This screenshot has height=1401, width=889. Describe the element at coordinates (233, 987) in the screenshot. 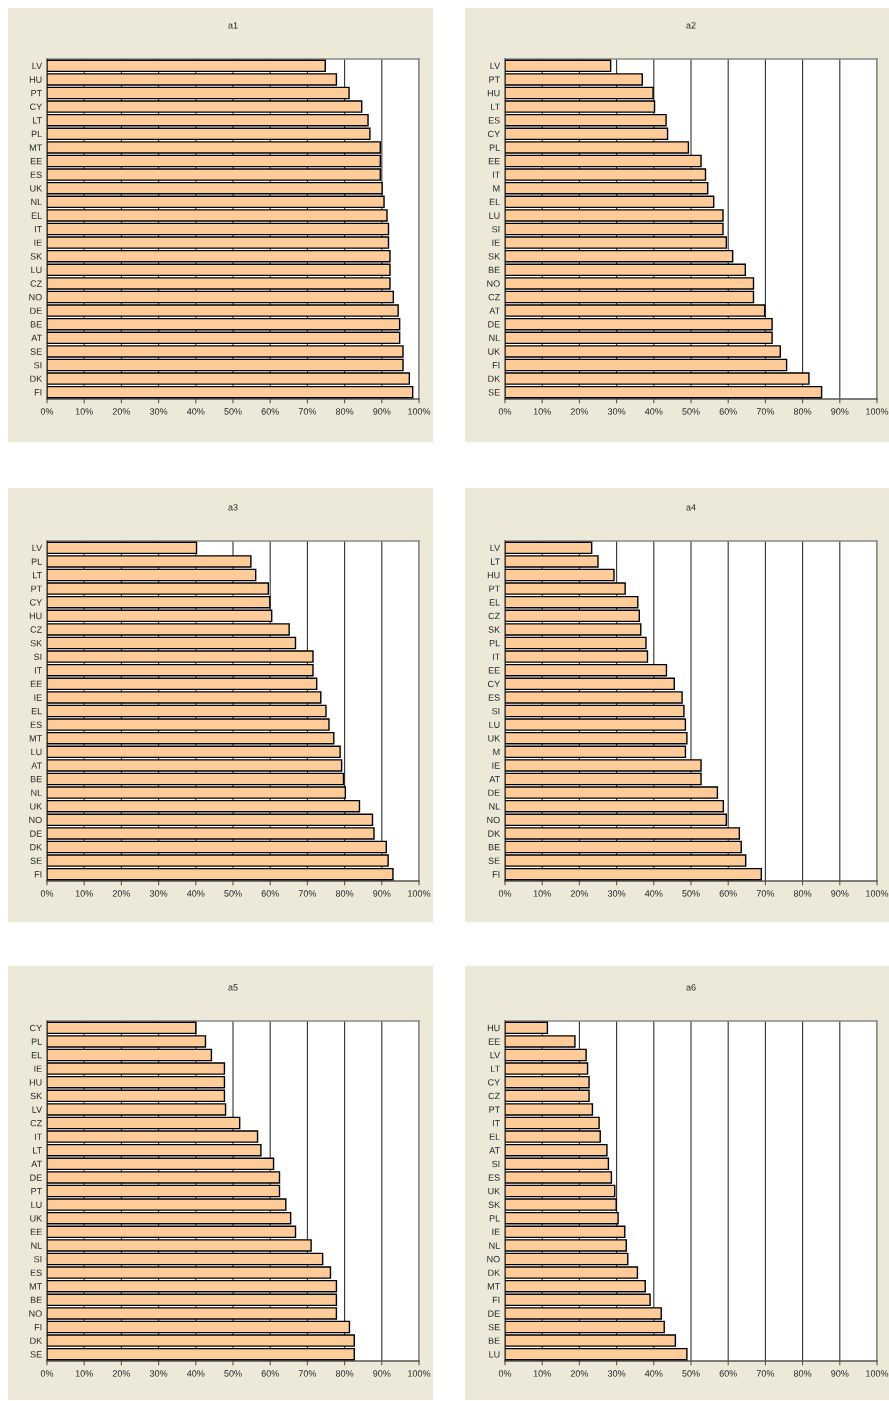

I see `chart-title: a5` at that location.